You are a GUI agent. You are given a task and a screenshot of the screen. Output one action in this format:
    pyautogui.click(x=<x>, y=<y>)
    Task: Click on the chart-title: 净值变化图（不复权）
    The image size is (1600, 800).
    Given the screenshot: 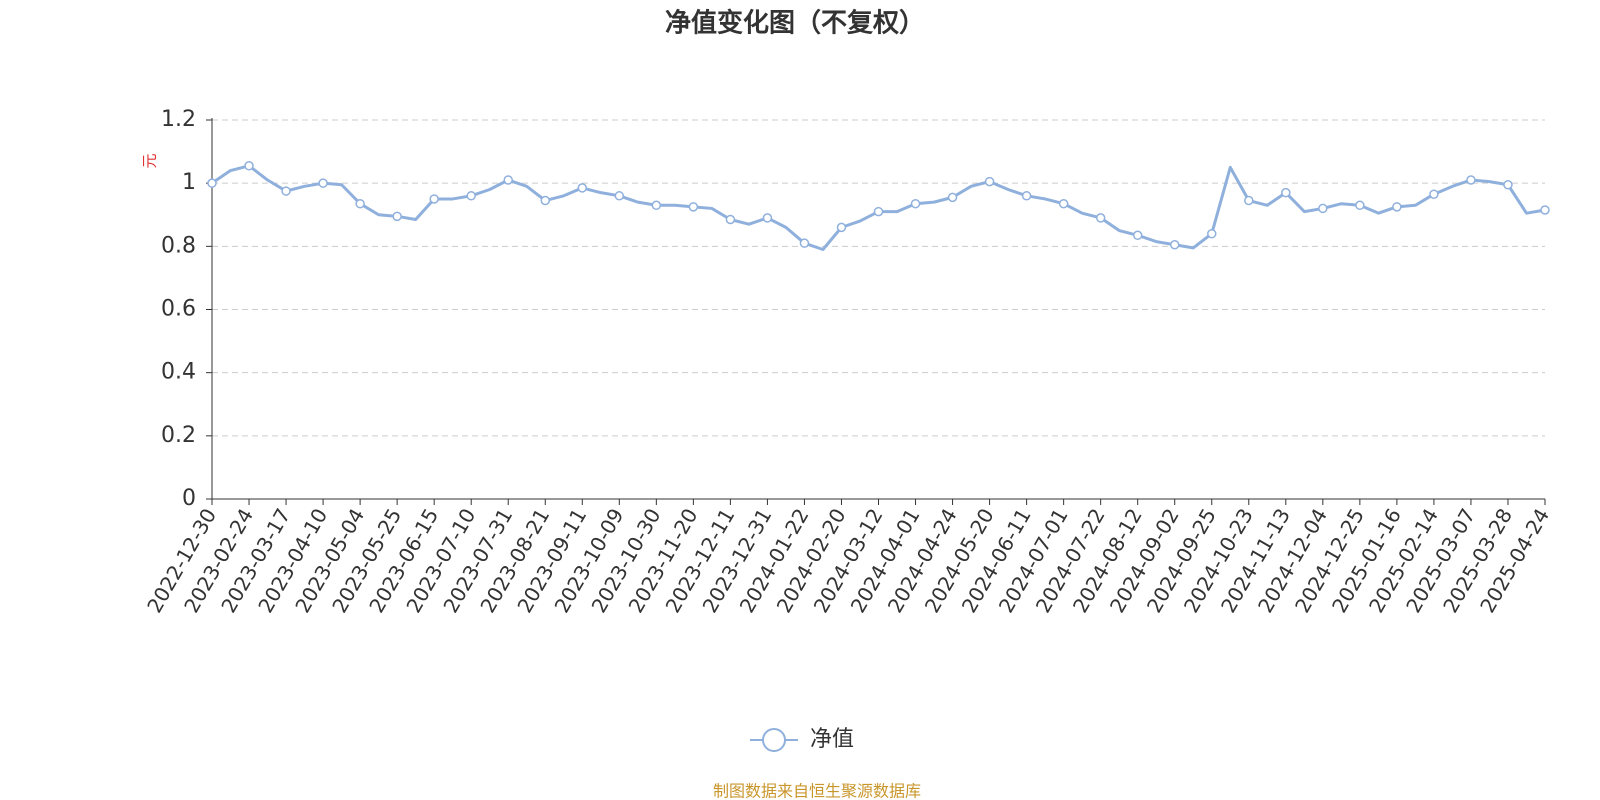 What is the action you would take?
    pyautogui.click(x=795, y=23)
    